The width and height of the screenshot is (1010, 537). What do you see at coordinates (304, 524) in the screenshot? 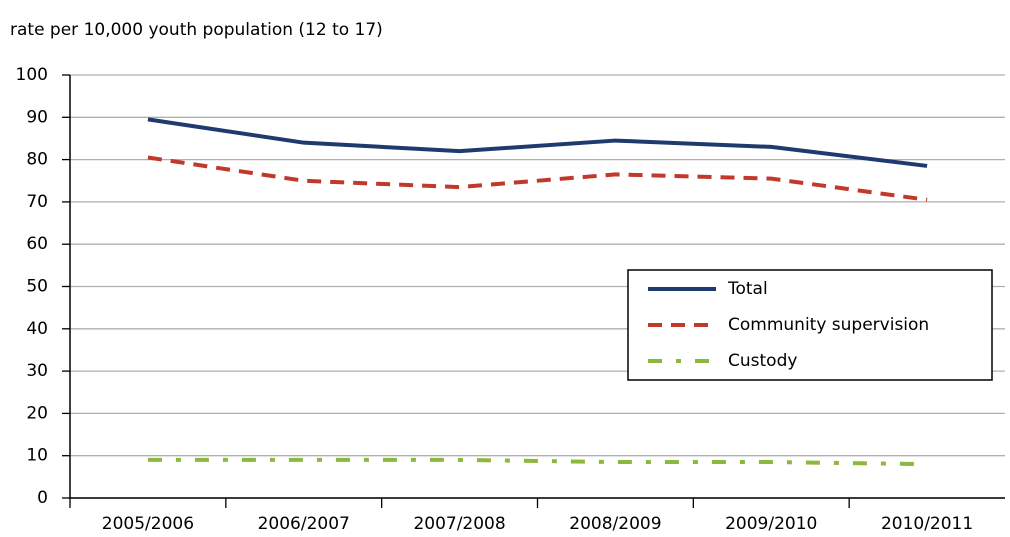
I see `x-tick-label: 2006/2007` at bounding box center [304, 524].